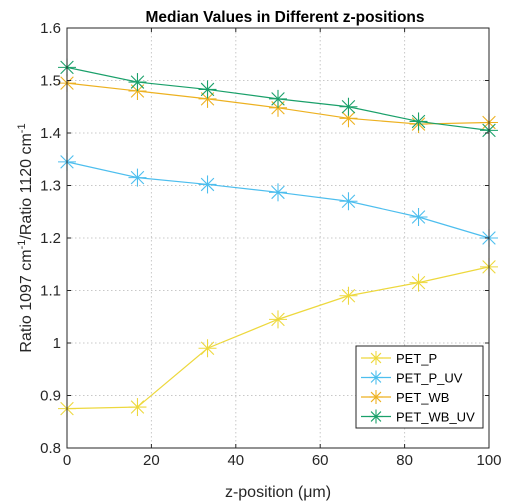  Describe the element at coordinates (278, 492) in the screenshot. I see `x-axis-label: z-position (μm)` at that location.